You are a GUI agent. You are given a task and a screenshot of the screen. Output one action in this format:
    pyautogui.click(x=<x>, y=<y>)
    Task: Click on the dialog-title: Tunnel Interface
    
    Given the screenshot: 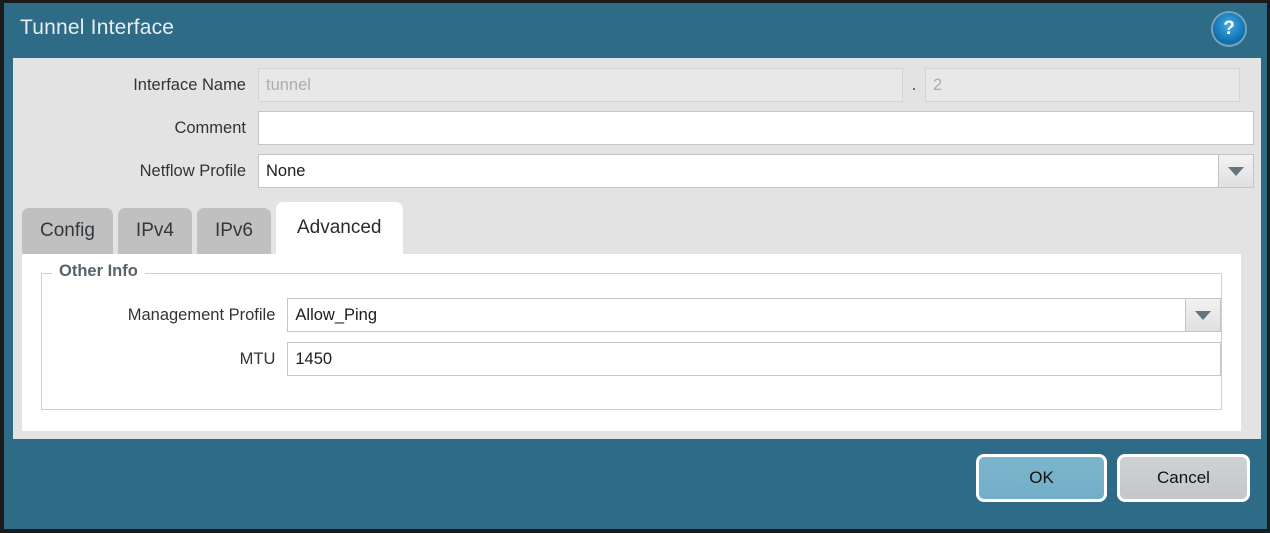 What is the action you would take?
    pyautogui.click(x=97, y=27)
    